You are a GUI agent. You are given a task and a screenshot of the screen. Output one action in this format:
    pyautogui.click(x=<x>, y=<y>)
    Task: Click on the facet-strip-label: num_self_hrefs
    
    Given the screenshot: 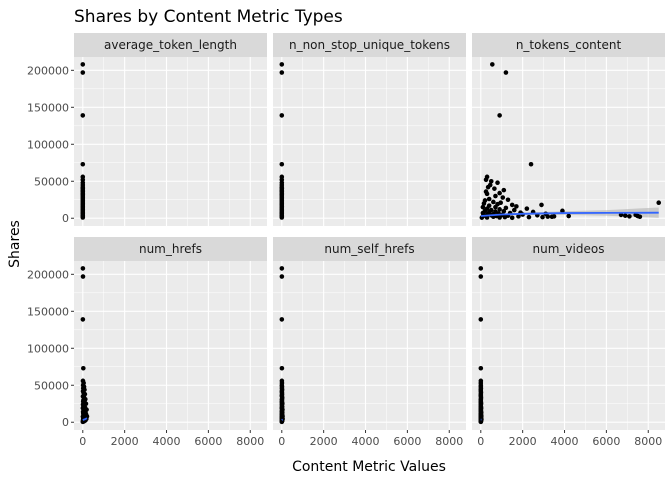 What is the action you would take?
    pyautogui.click(x=369, y=249)
    